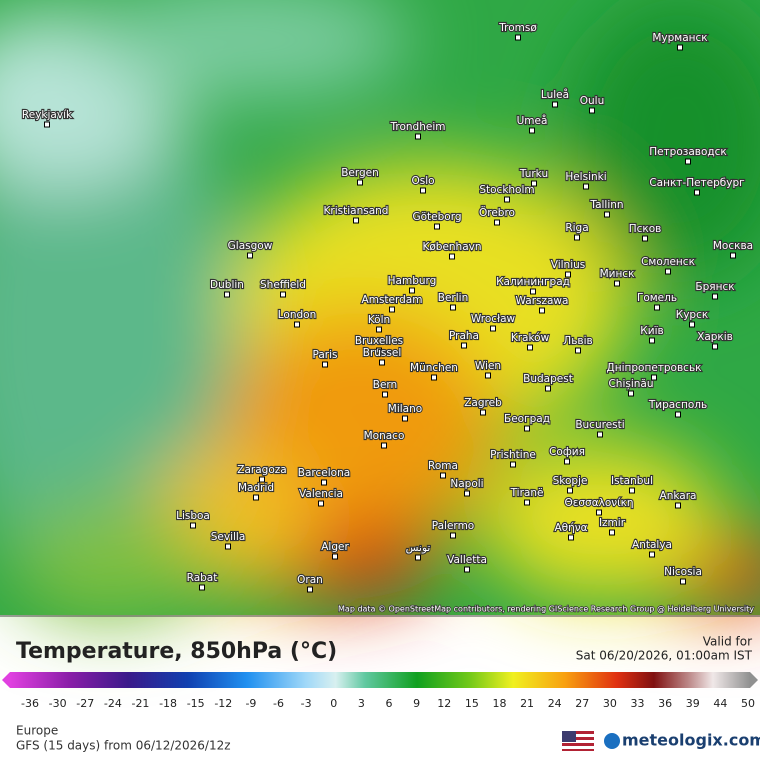 This screenshot has height=764, width=760. What do you see at coordinates (168, 703) in the screenshot?
I see `legend-tick-label: -18` at bounding box center [168, 703].